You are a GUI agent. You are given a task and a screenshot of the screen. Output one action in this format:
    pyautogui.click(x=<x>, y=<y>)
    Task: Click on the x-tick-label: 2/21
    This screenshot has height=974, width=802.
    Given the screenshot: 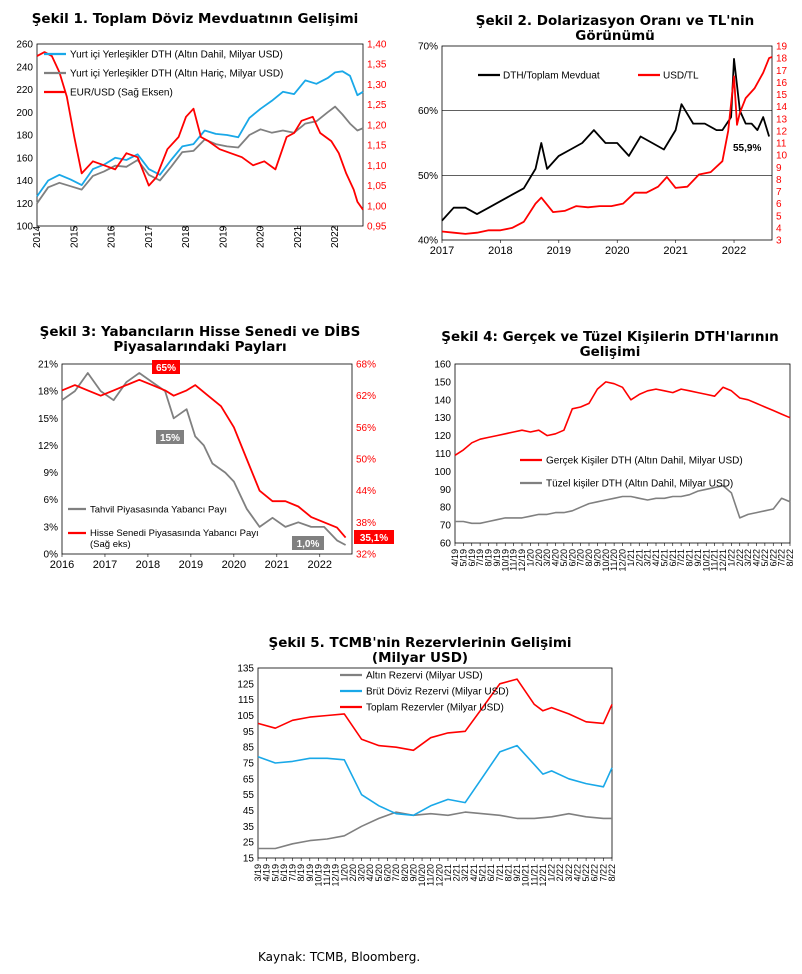 What is the action you would take?
    pyautogui.click(x=457, y=873)
    